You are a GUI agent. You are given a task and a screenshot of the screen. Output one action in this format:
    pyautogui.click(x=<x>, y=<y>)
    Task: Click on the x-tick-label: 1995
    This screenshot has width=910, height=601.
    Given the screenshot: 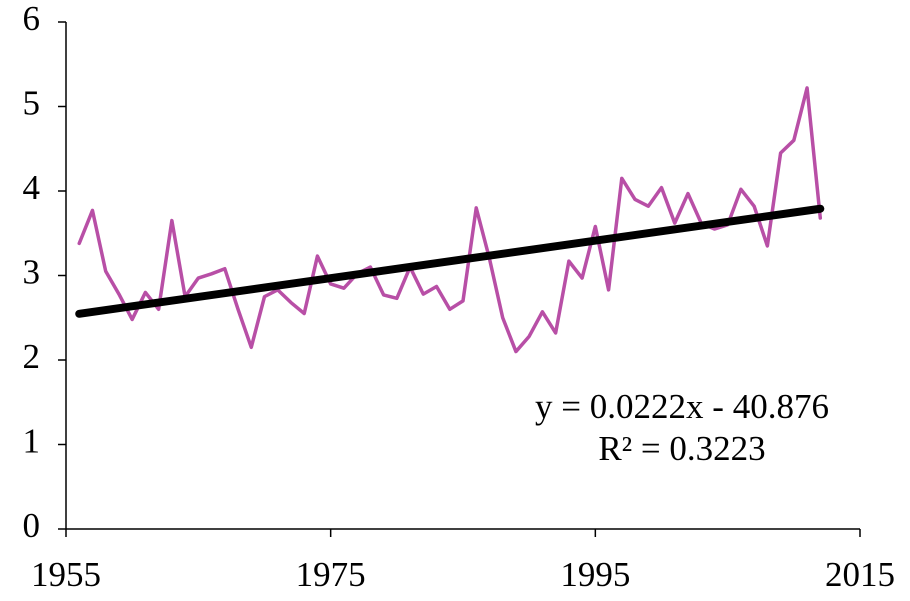 What is the action you would take?
    pyautogui.click(x=595, y=574)
    